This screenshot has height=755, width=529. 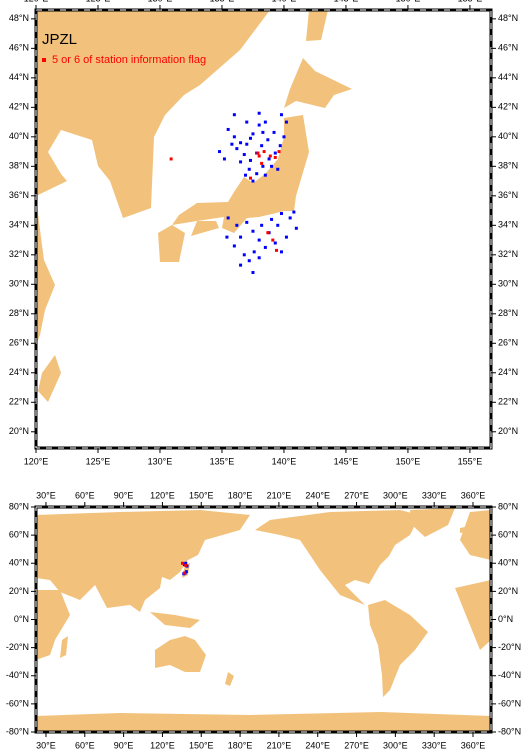 What do you see at coordinates (44, 60) in the screenshot?
I see `legend-marker` at bounding box center [44, 60].